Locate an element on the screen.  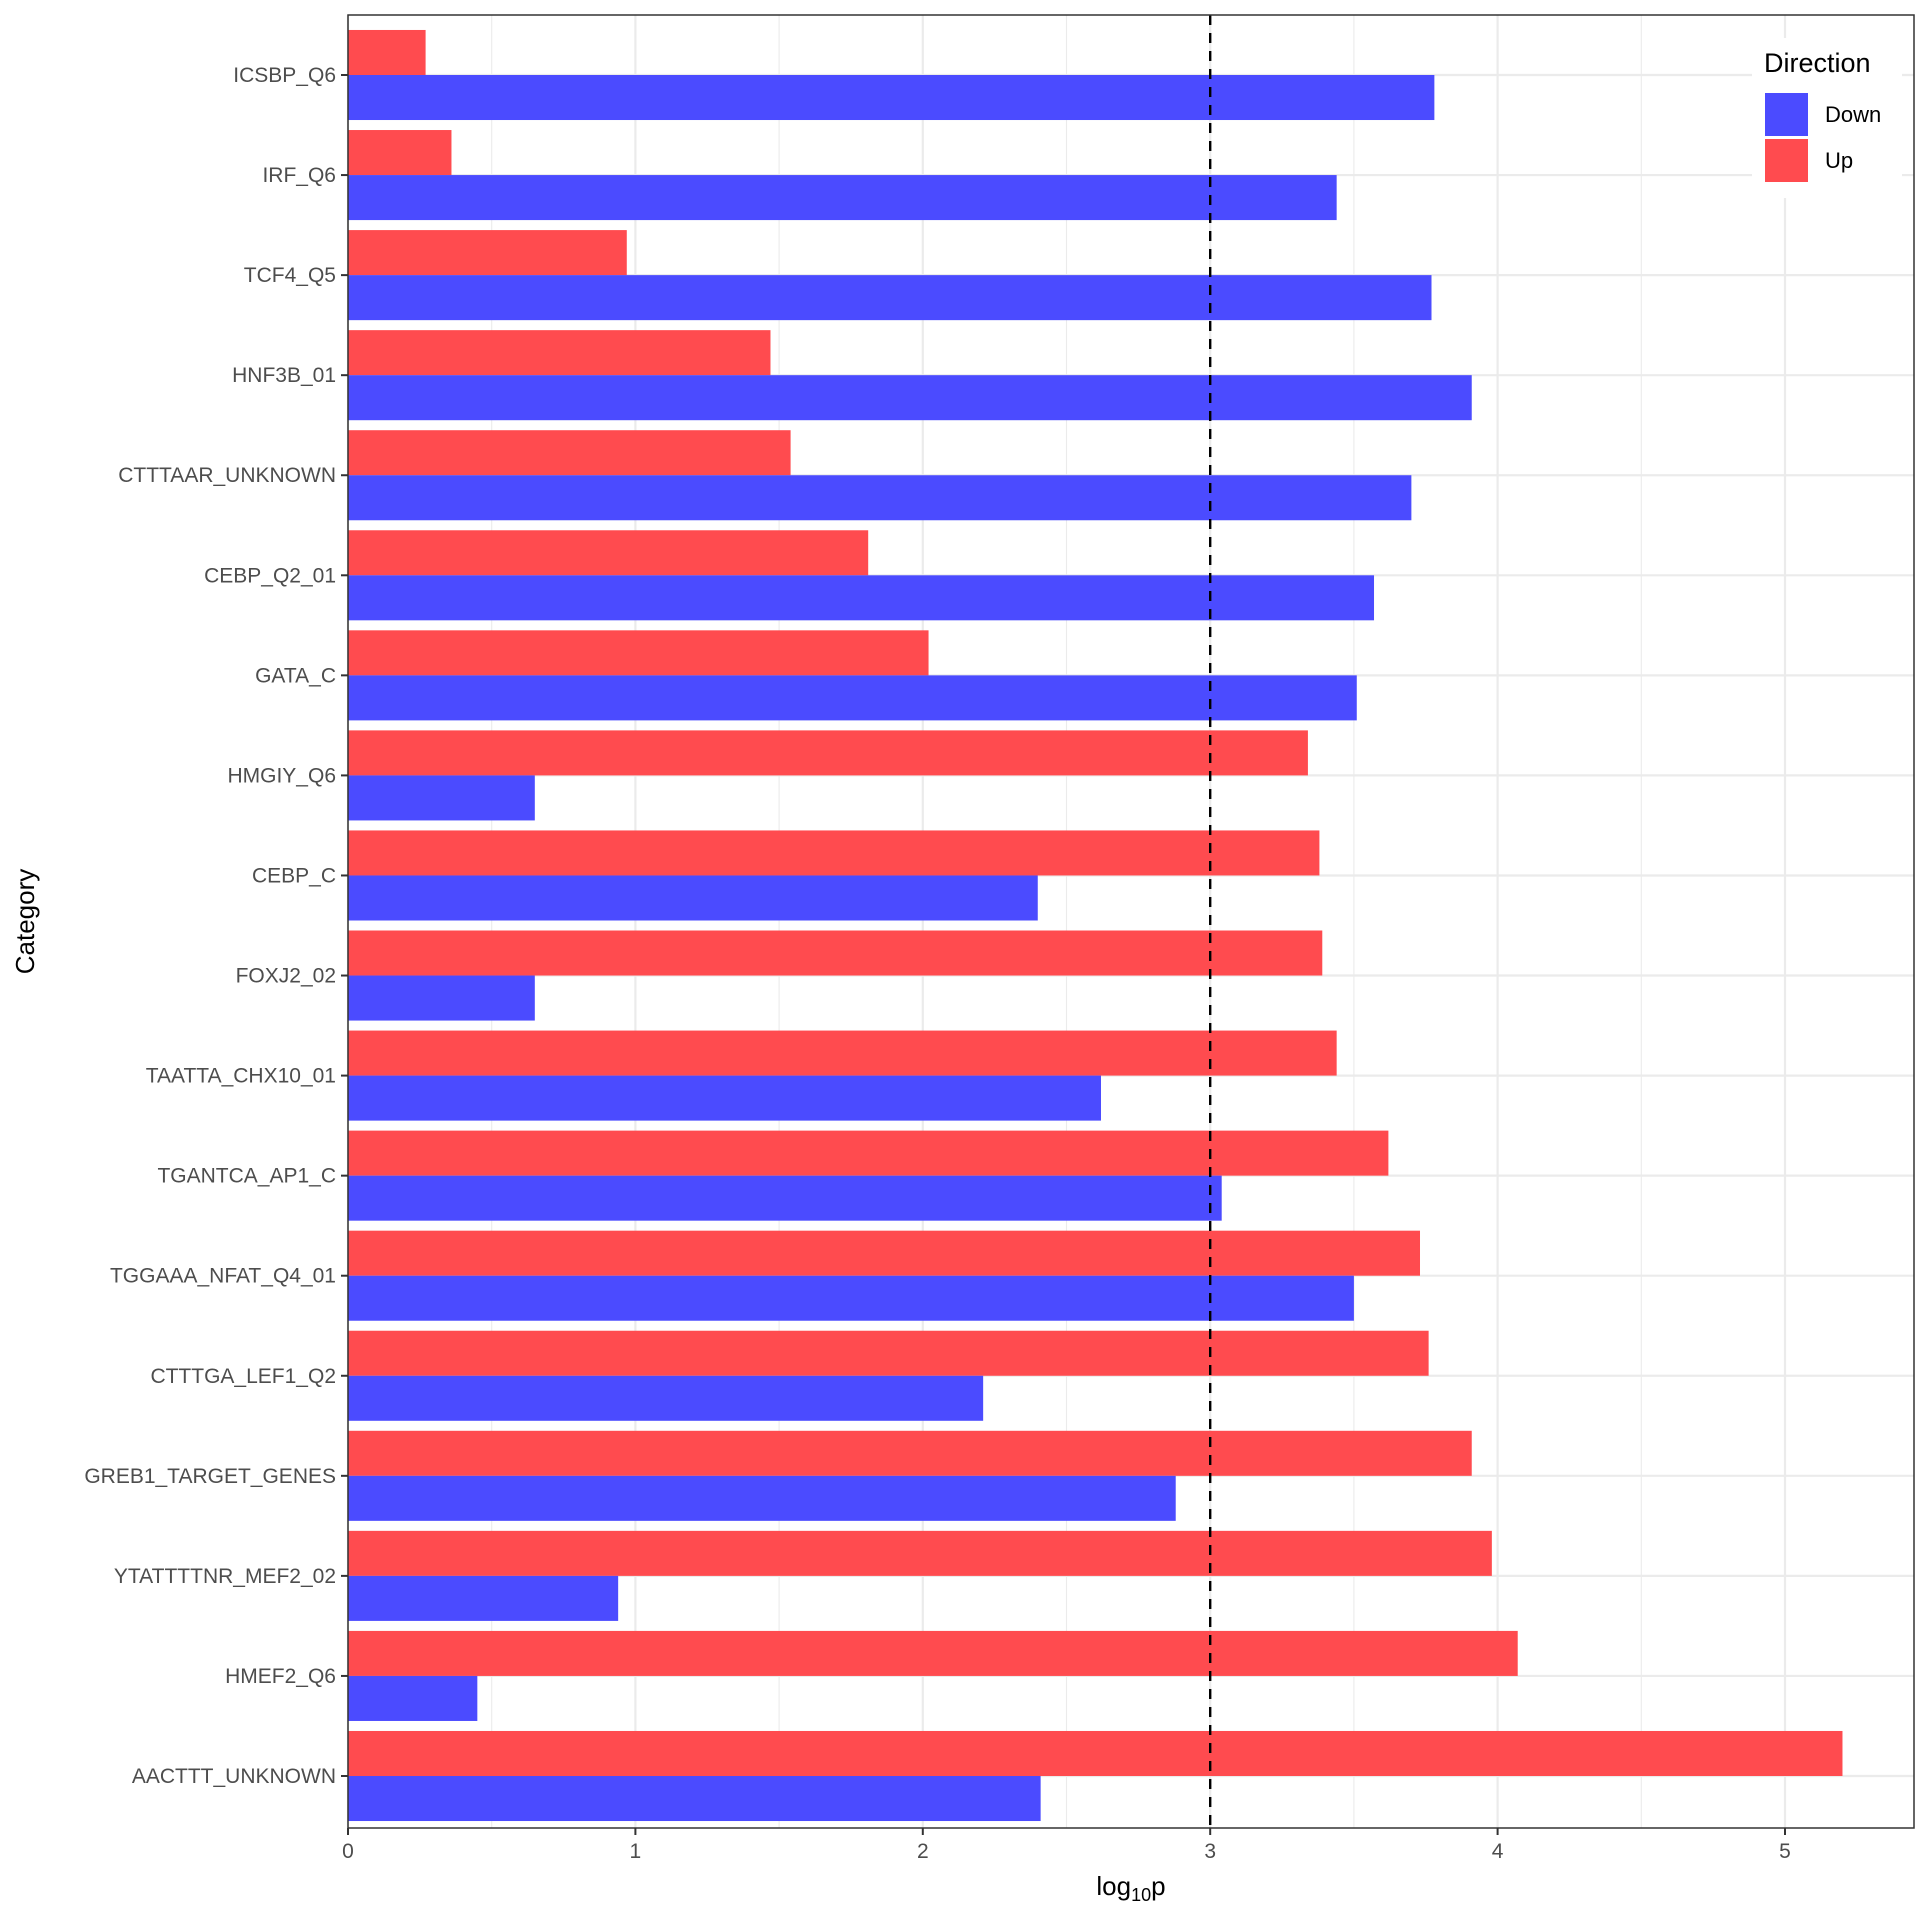
x-axis-title: log10p is located at coordinates (1130, 1888).